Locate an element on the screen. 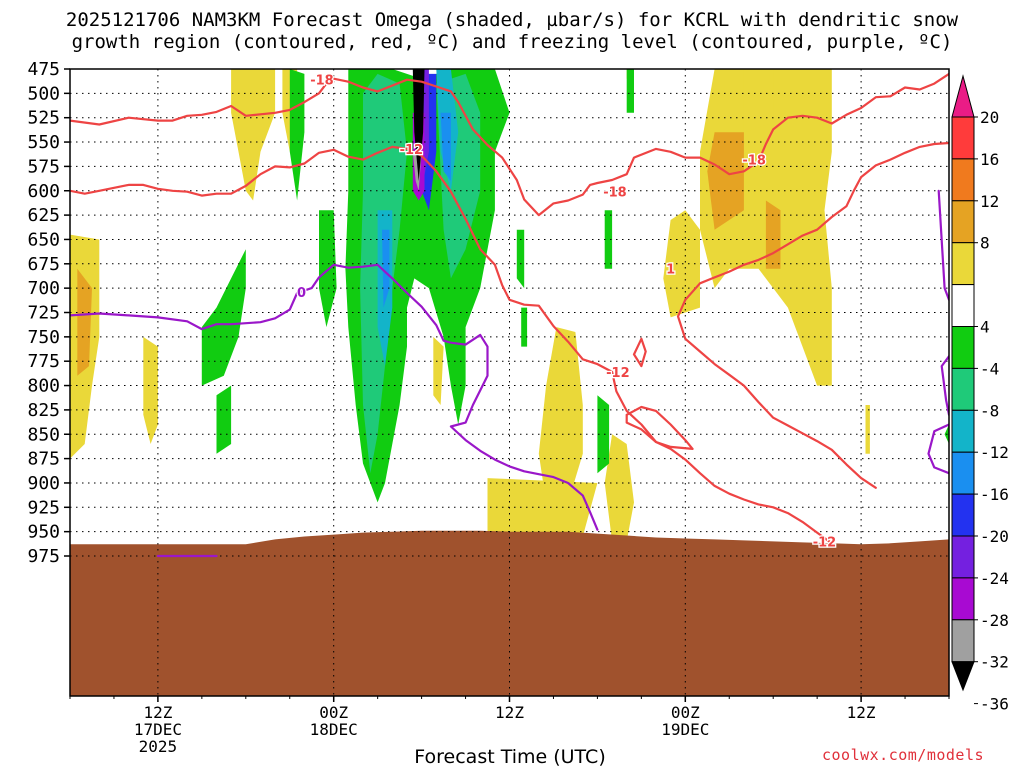 This screenshot has width=1024, height=768. y-tick-label: 675 is located at coordinates (43, 264).